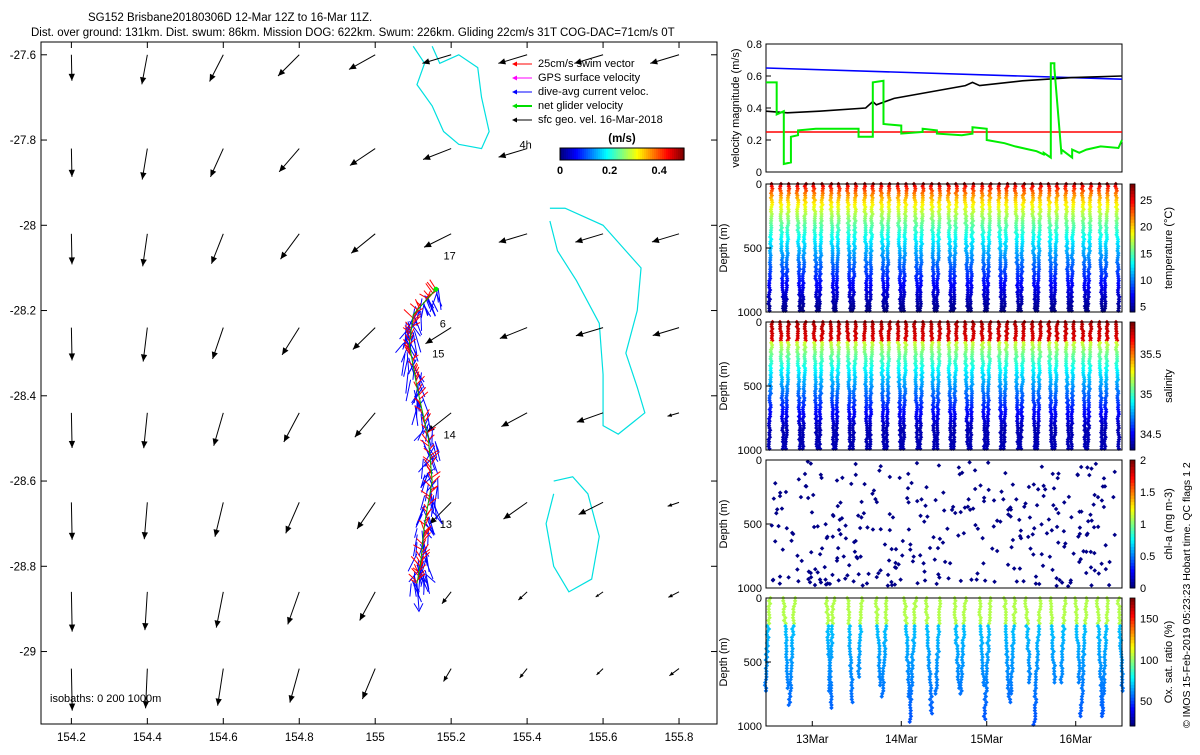  I want to click on depth-colorbar-tick-label: 10, so click(1146, 281).